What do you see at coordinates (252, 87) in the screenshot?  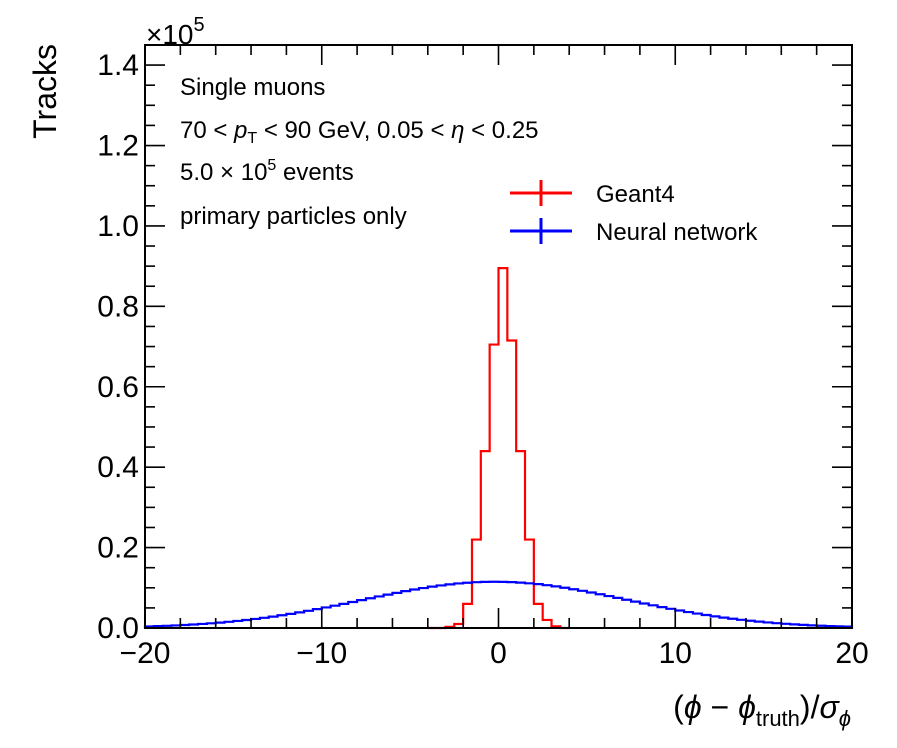 I see `annotation-line-1: Single muons` at bounding box center [252, 87].